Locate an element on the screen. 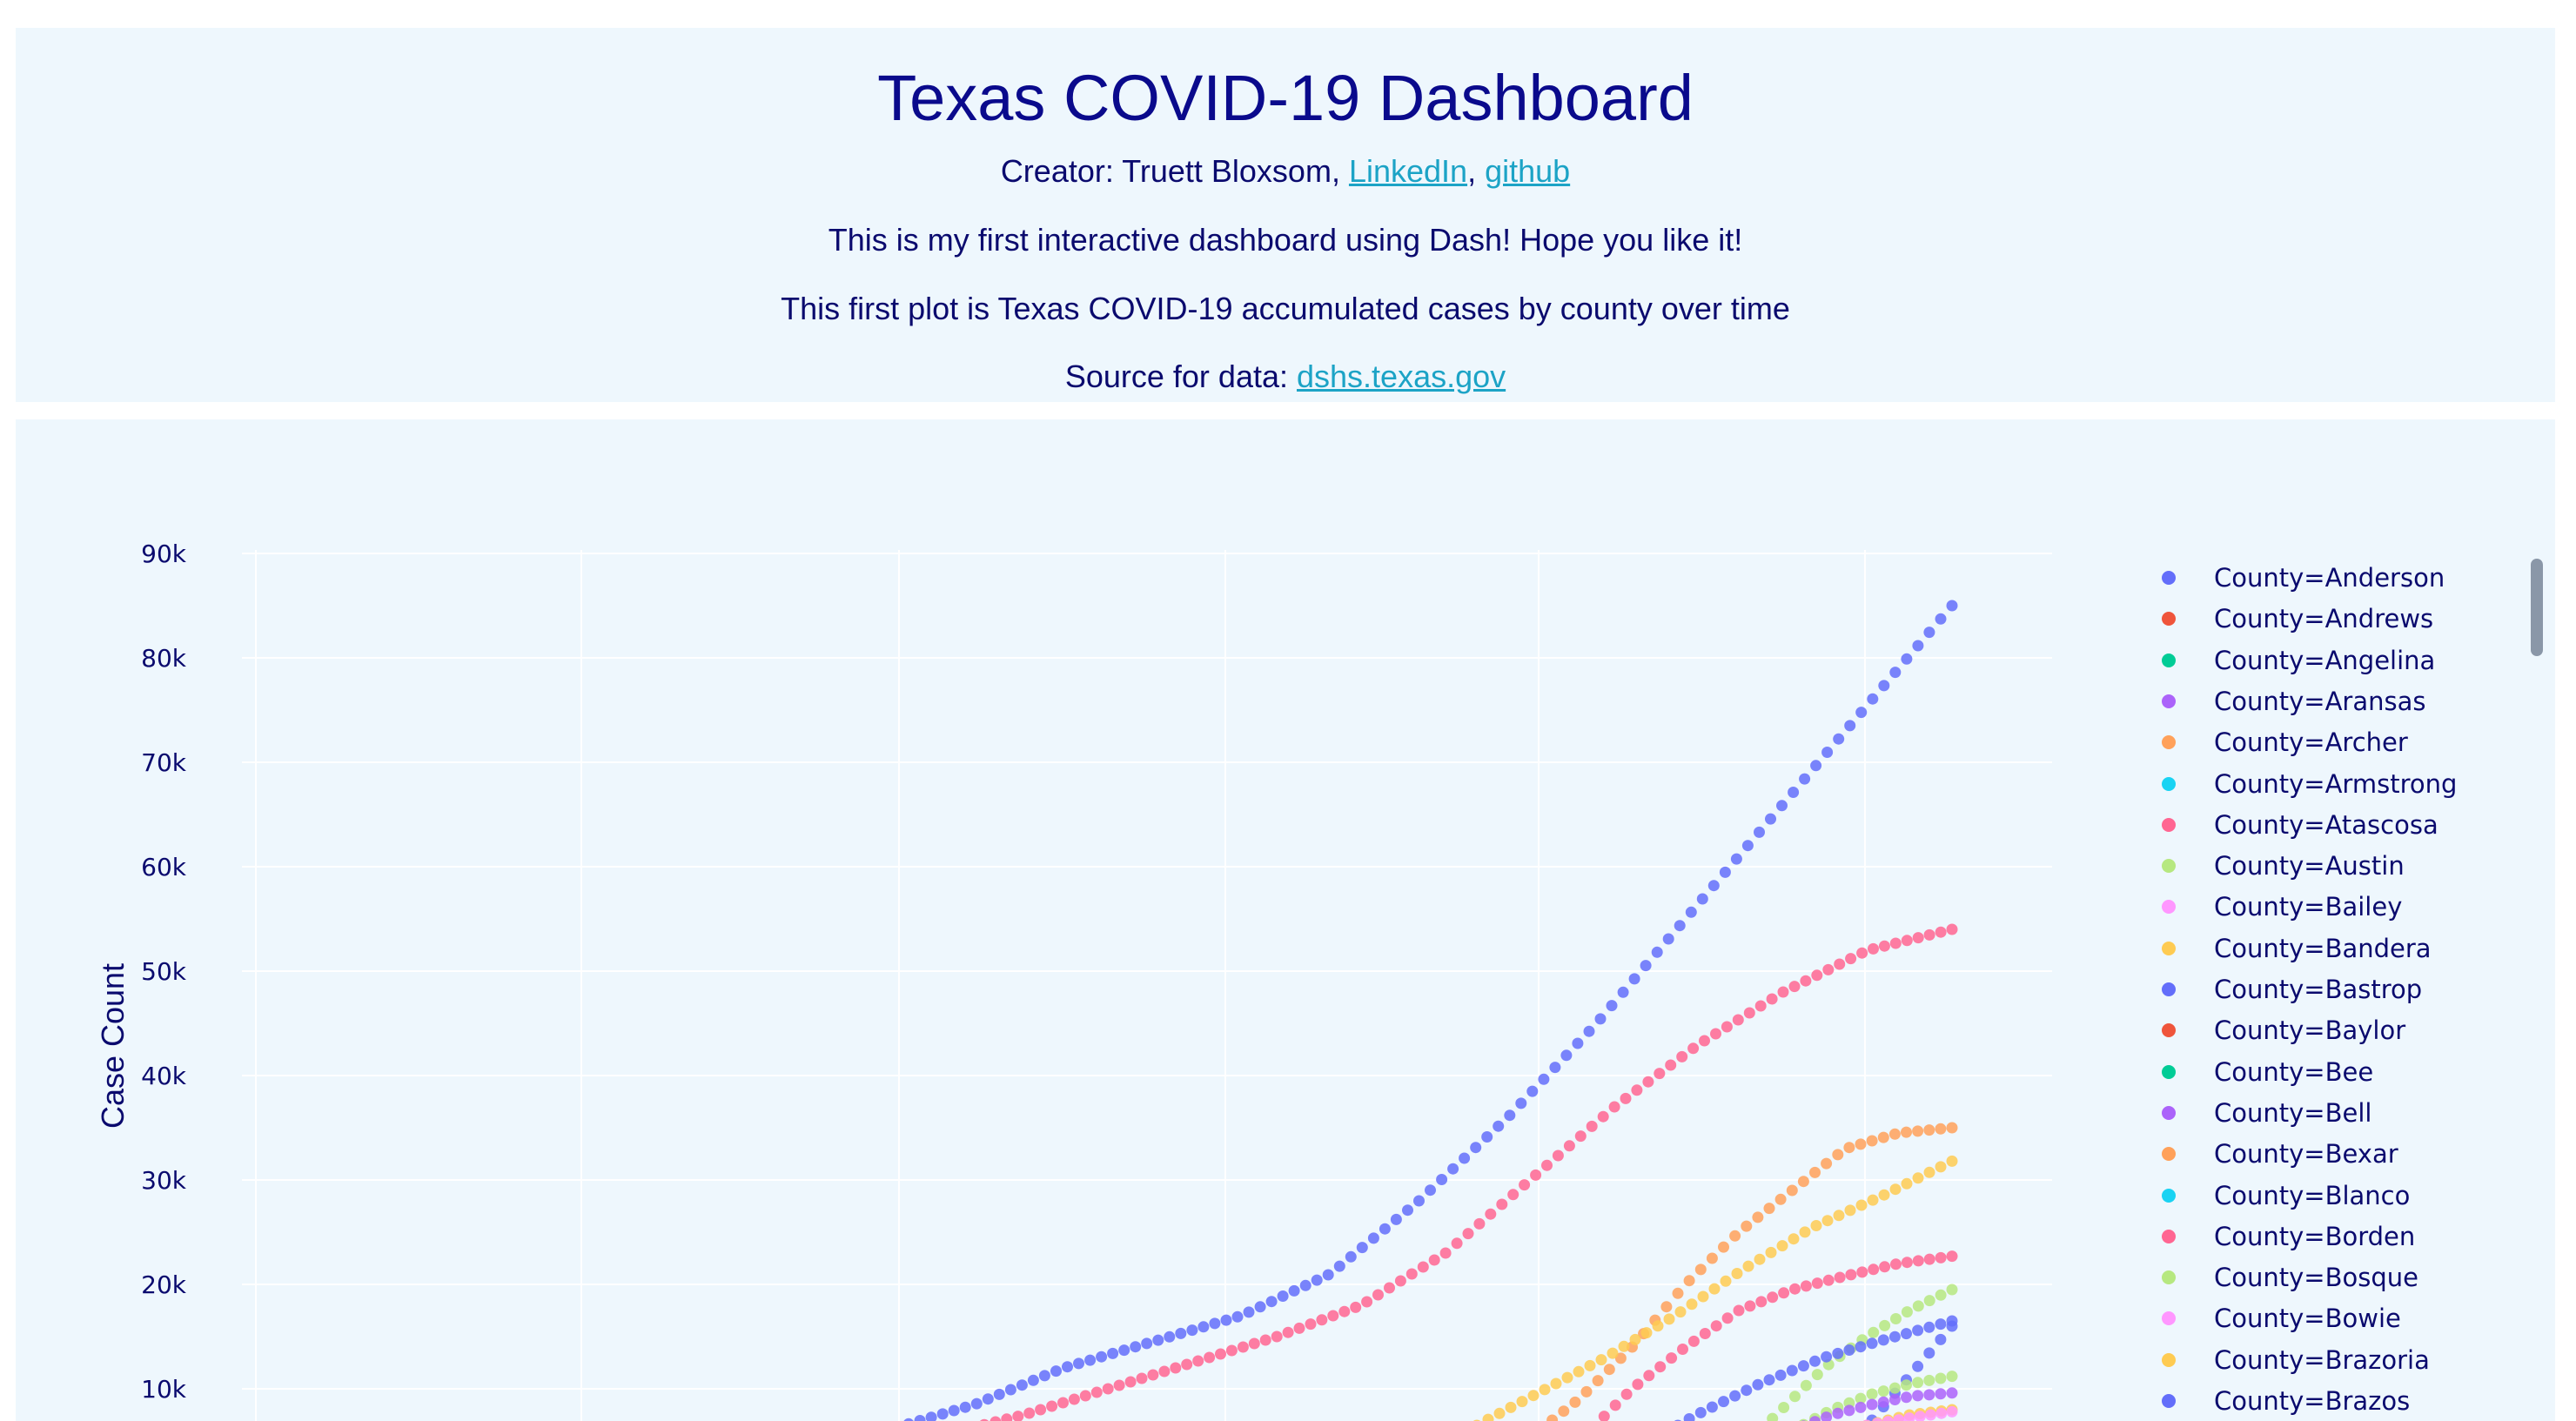  linkedin-link: LinkedIn is located at coordinates (1408, 171).